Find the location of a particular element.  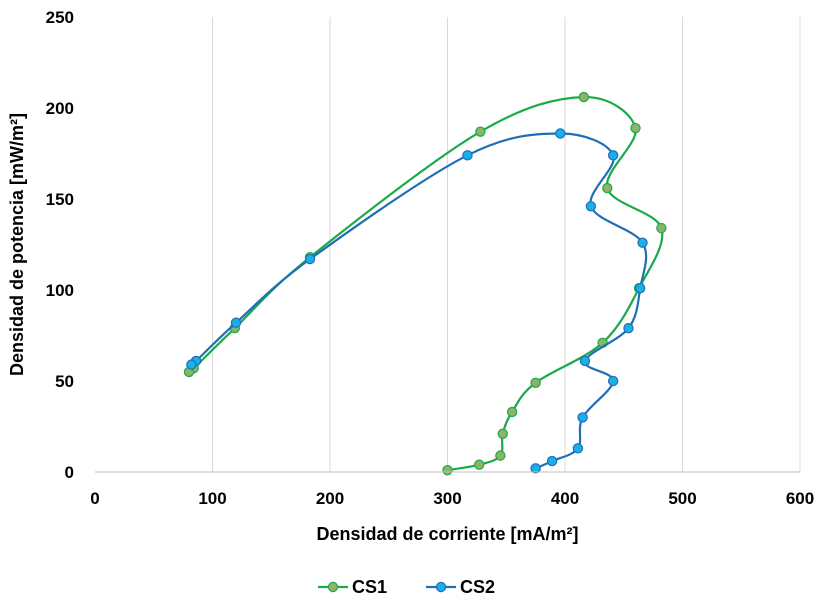

y-tick-label: 50 is located at coordinates (64, 381).